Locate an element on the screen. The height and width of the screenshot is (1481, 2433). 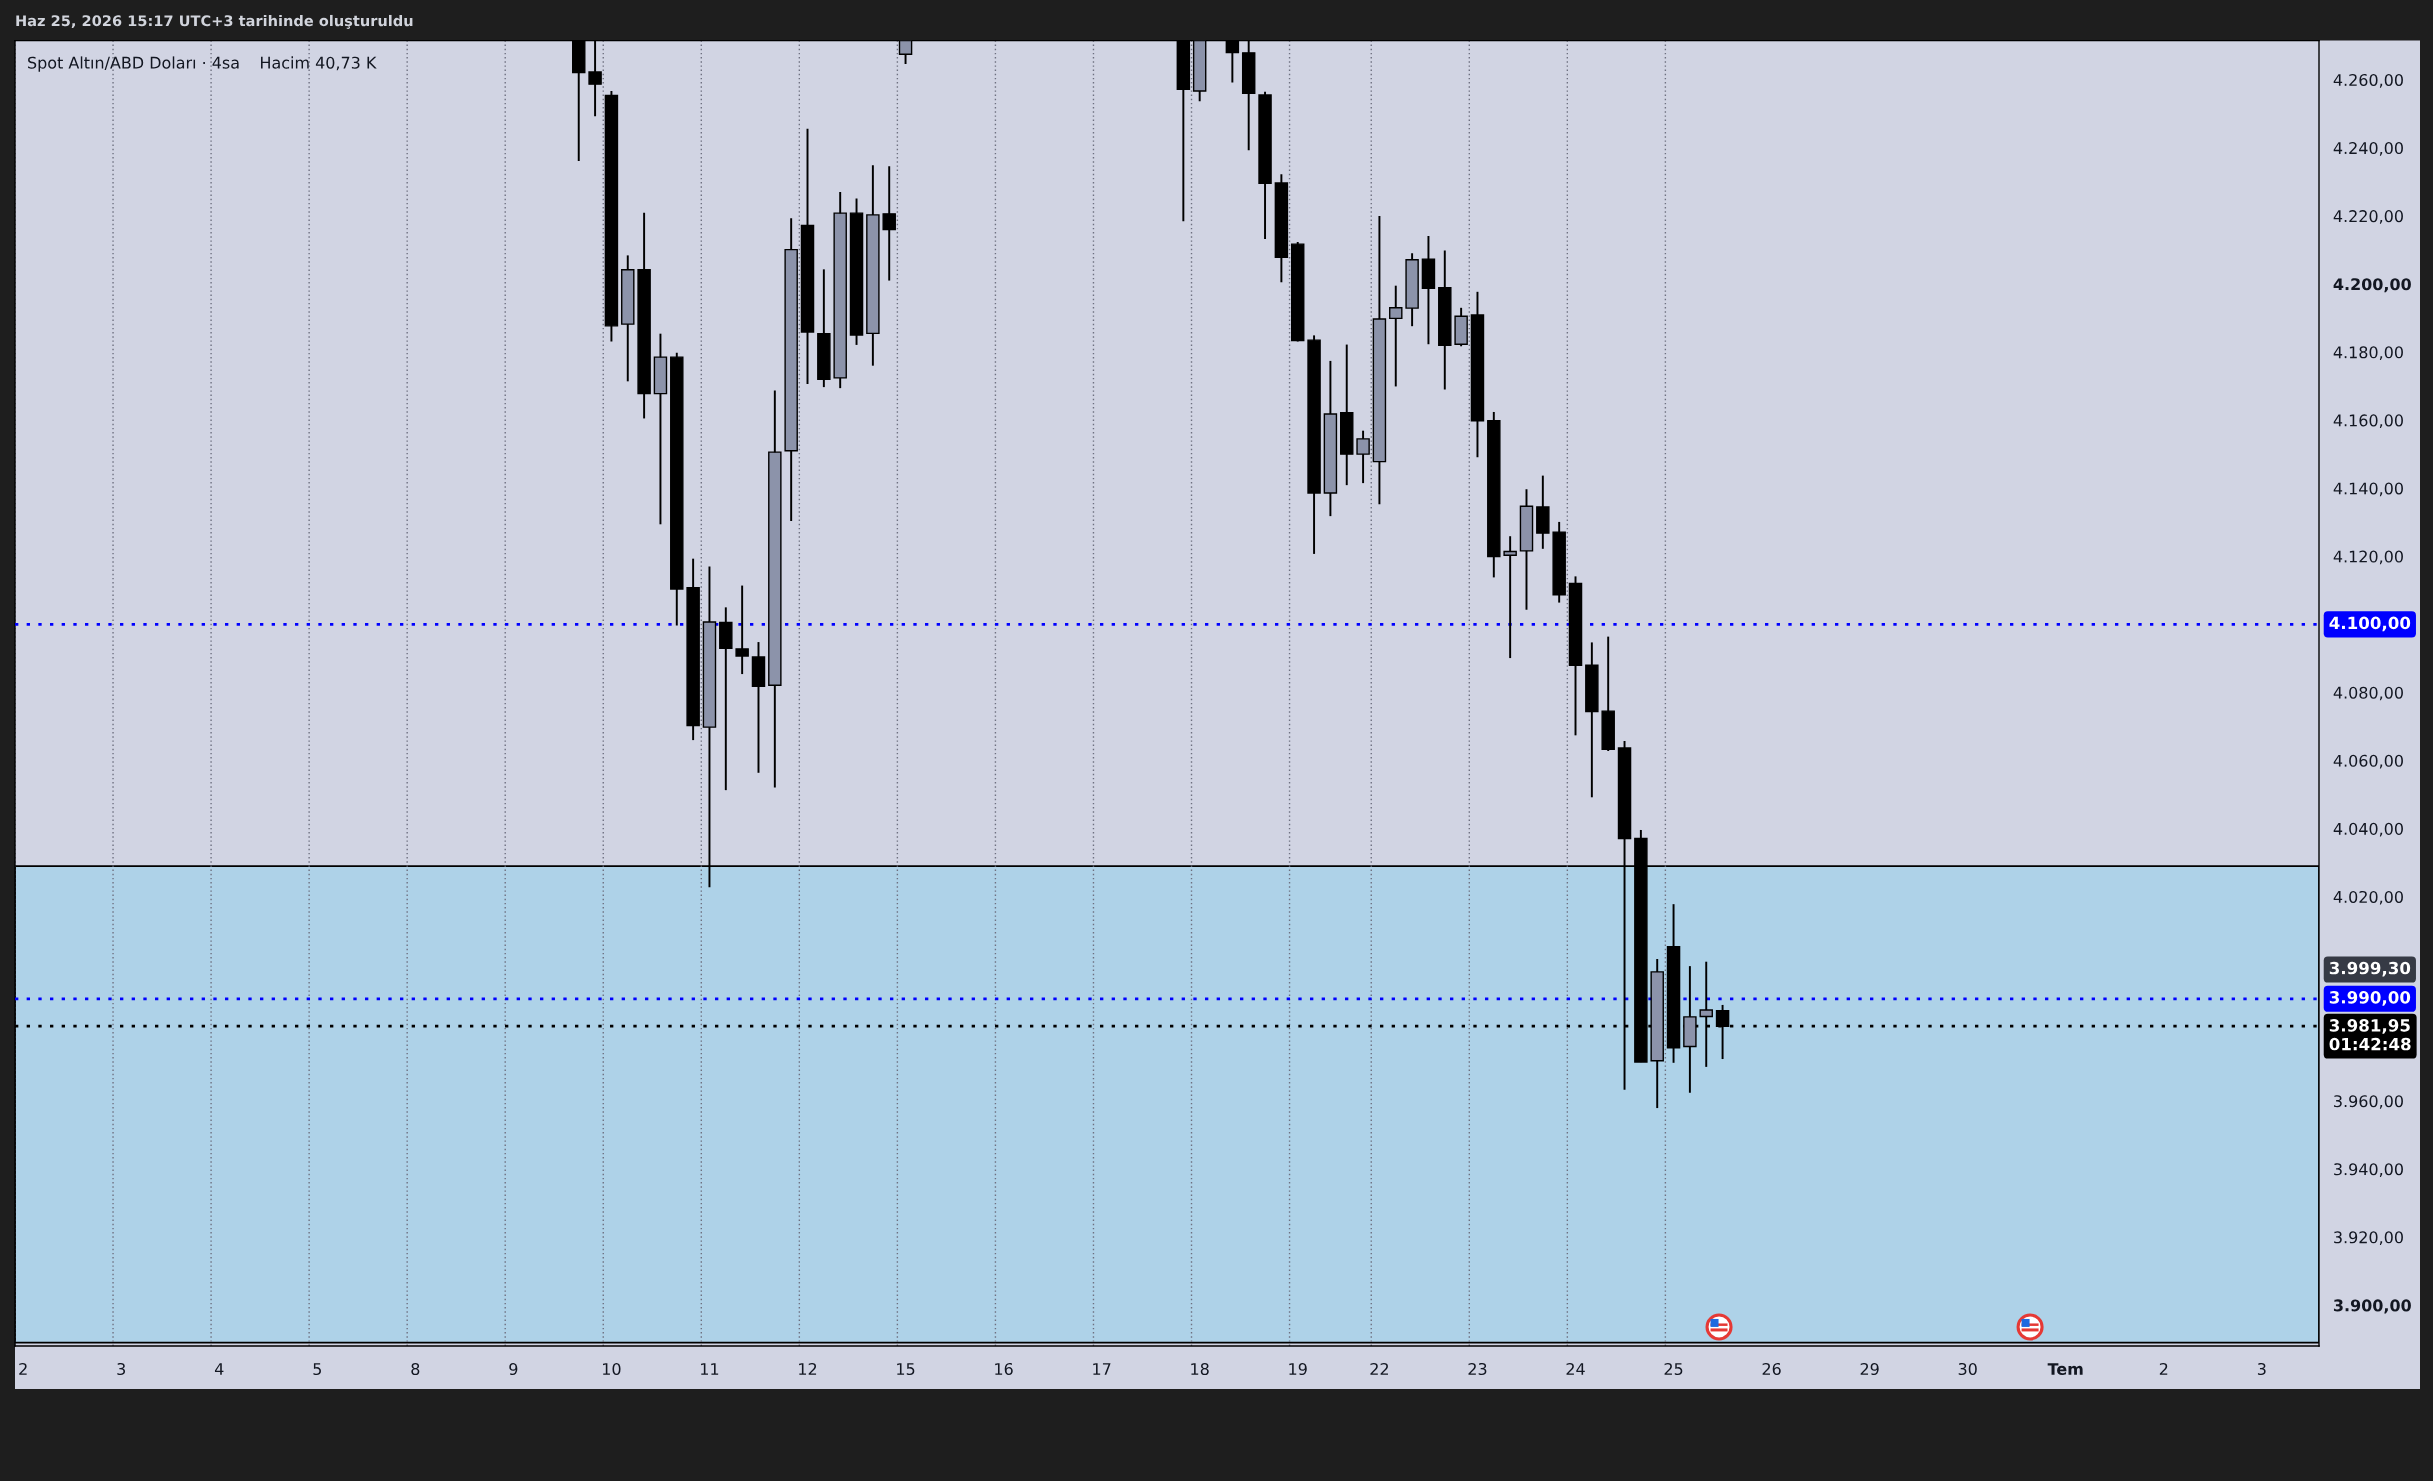
x-tick-label: 15 is located at coordinates (906, 1369).